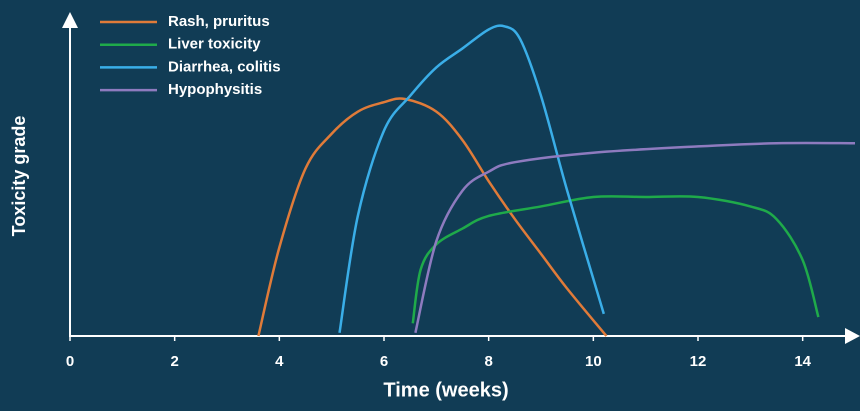 Image resolution: width=860 pixels, height=411 pixels. I want to click on x-tick-label: 12, so click(698, 361).